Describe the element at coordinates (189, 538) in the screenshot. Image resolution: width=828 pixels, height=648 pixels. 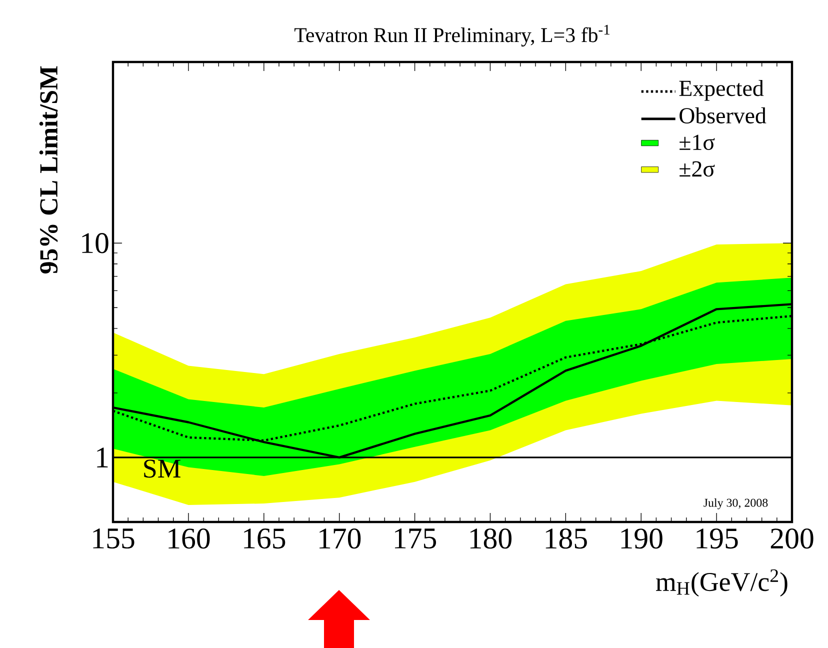
I see `x-tick-label: 160` at that location.